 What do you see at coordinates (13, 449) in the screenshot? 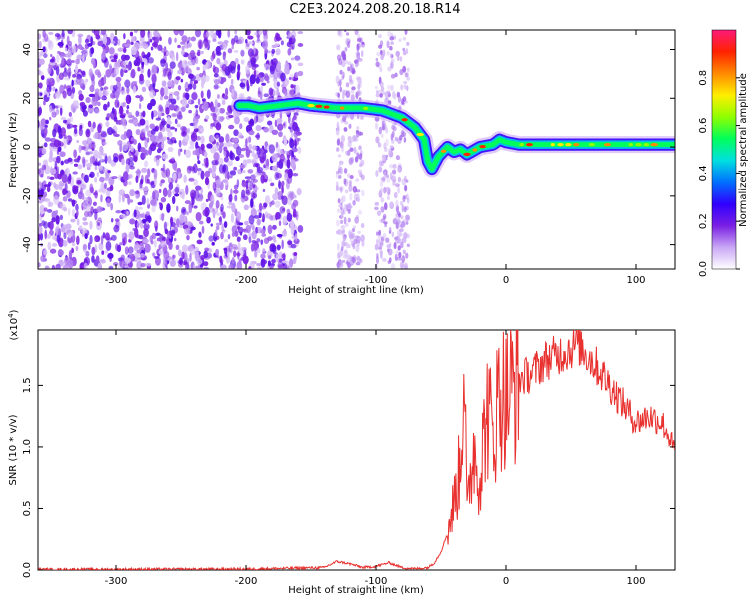
I see `snr-y-axis-label: SNR (10 * v/v)` at bounding box center [13, 449].